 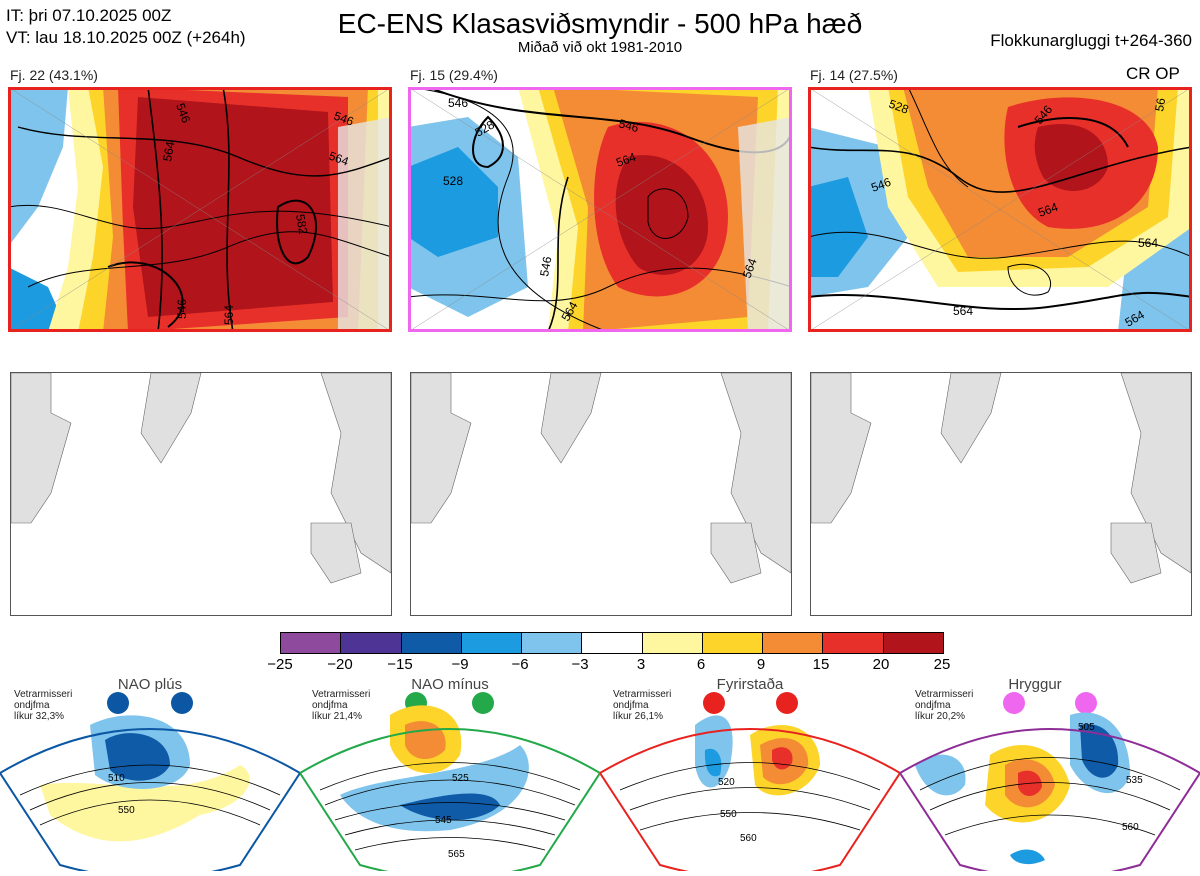 I want to click on regime-likelihood: líkur 26,1%, so click(x=638, y=716).